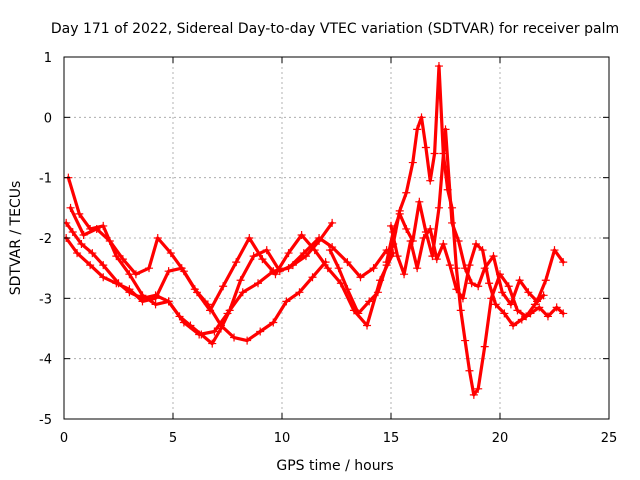 This screenshot has width=640, height=480. I want to click on x-tick-label: 15, so click(391, 438).